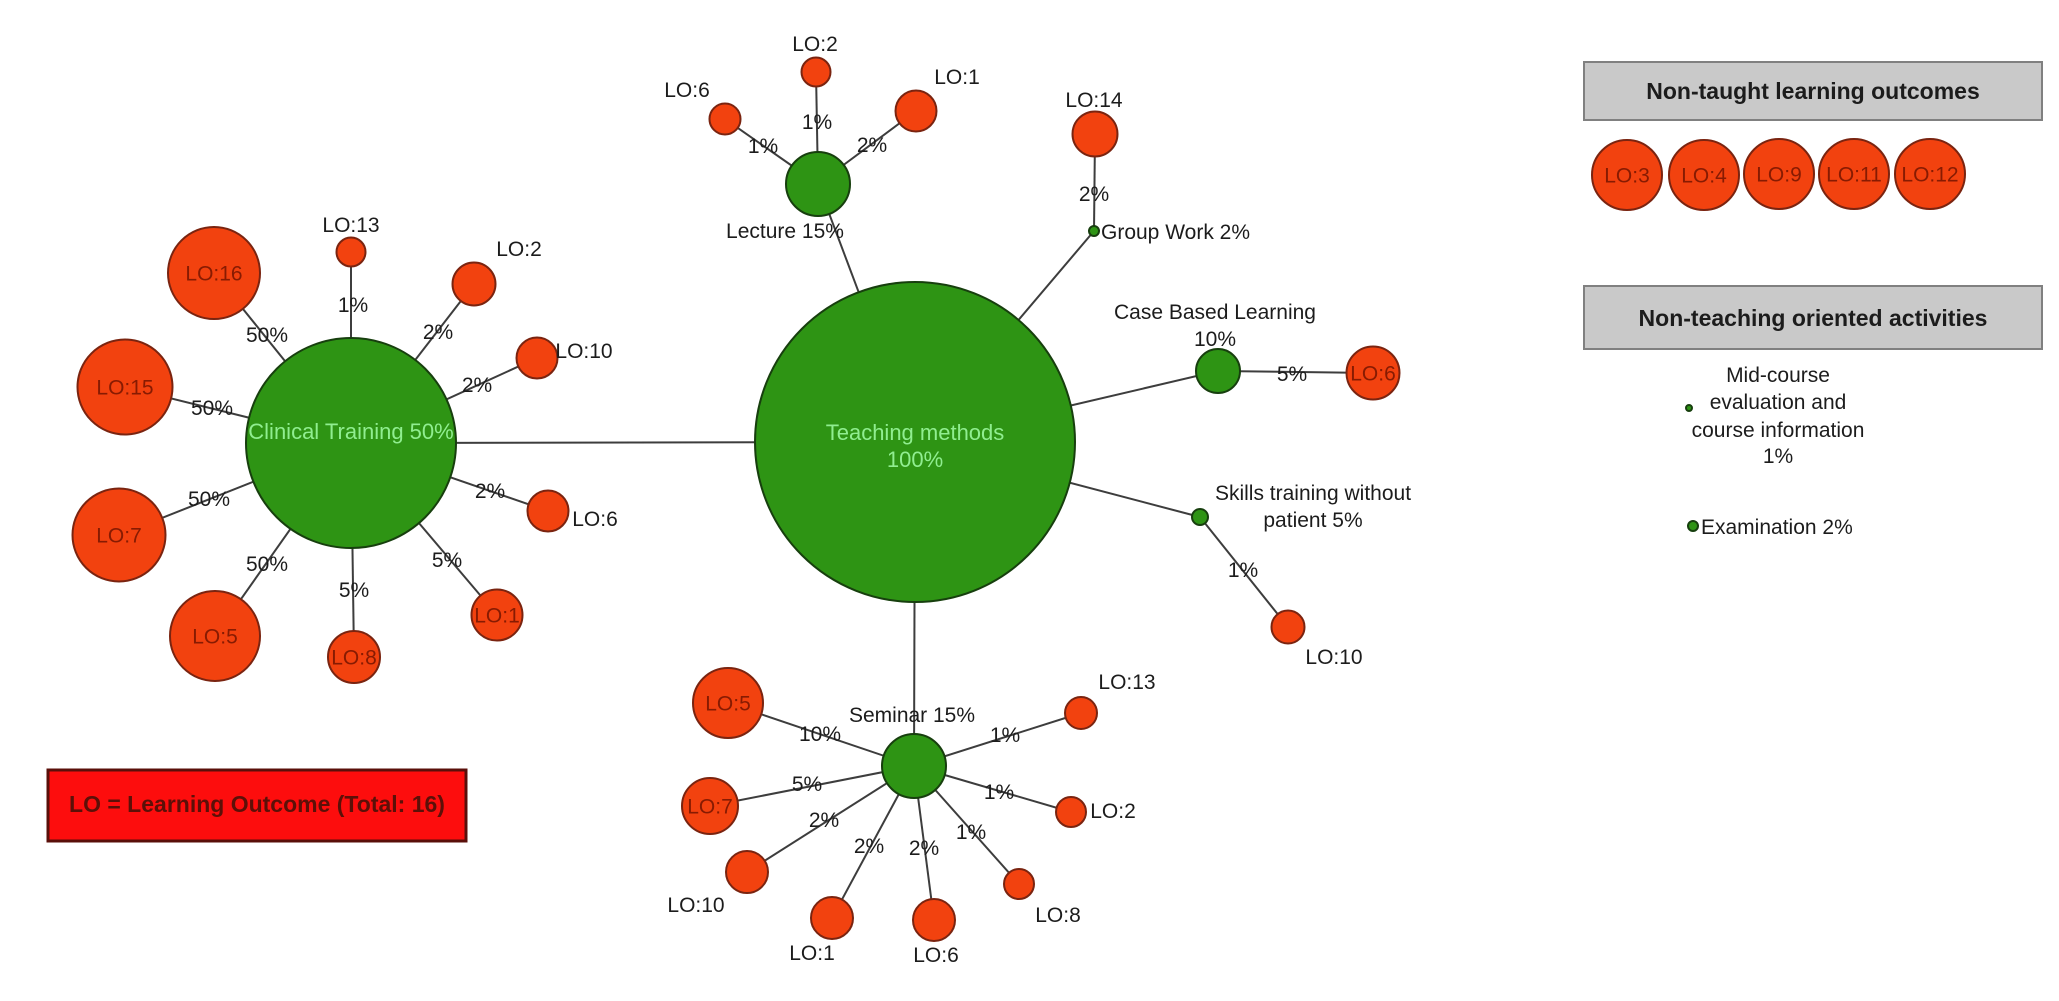 This screenshot has width=2059, height=1001. I want to click on svg-text: Case Based Learning, so click(1215, 312).